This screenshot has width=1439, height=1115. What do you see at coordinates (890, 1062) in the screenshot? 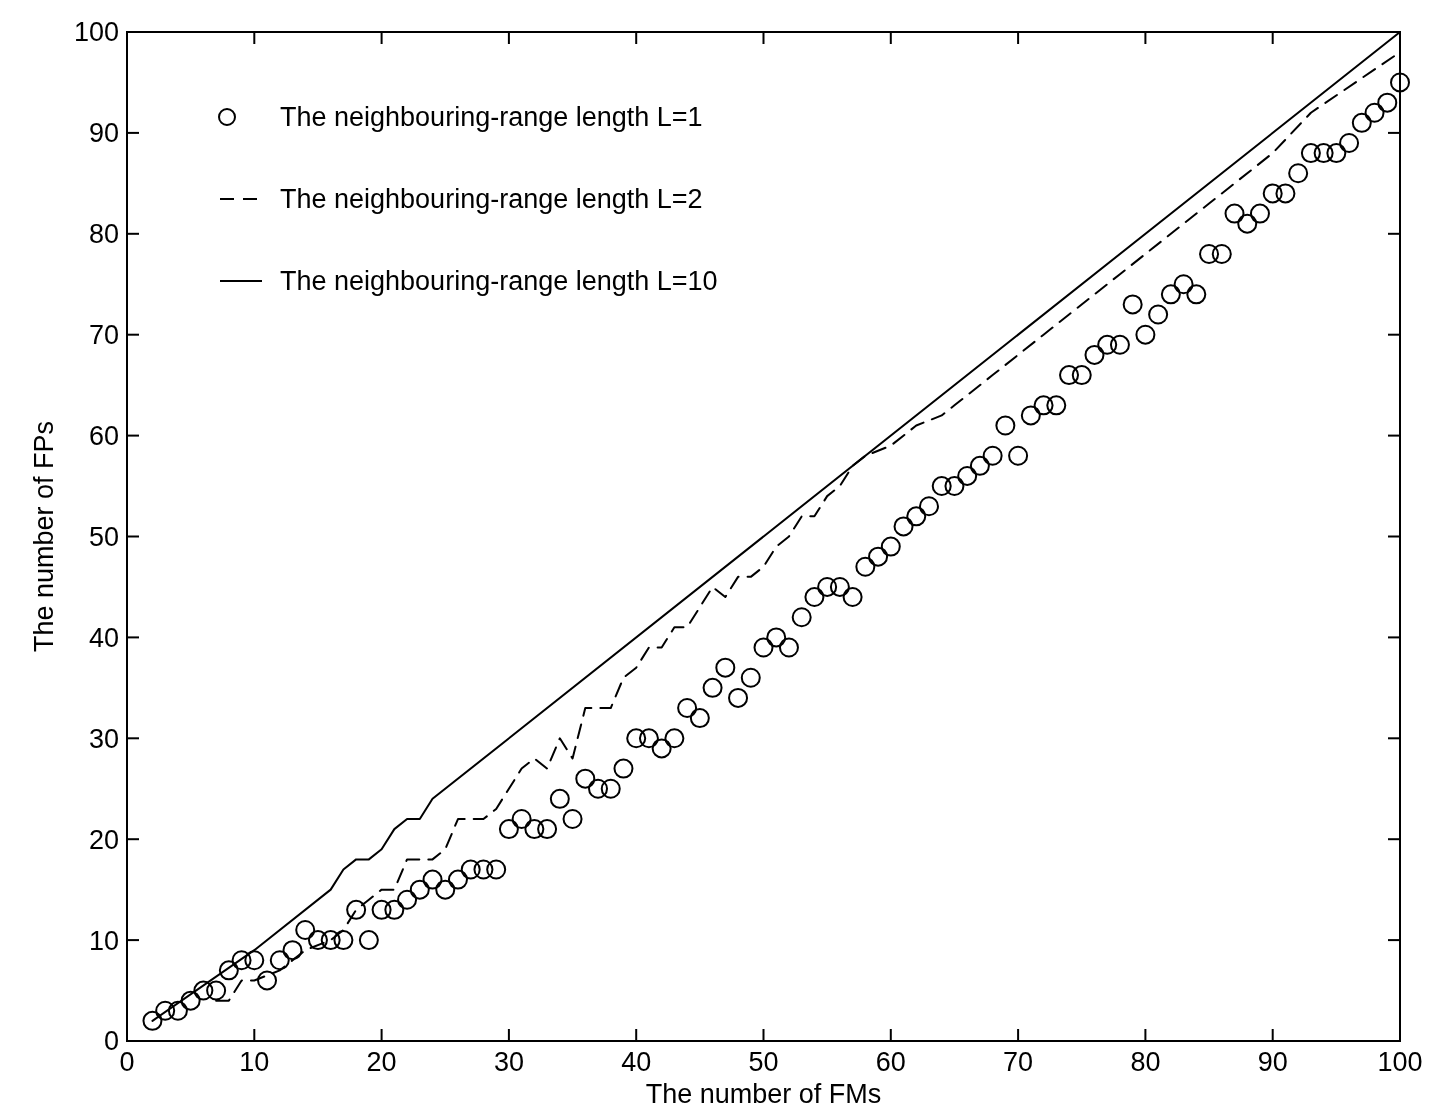
I see `x-tick-label: 60` at bounding box center [890, 1062].